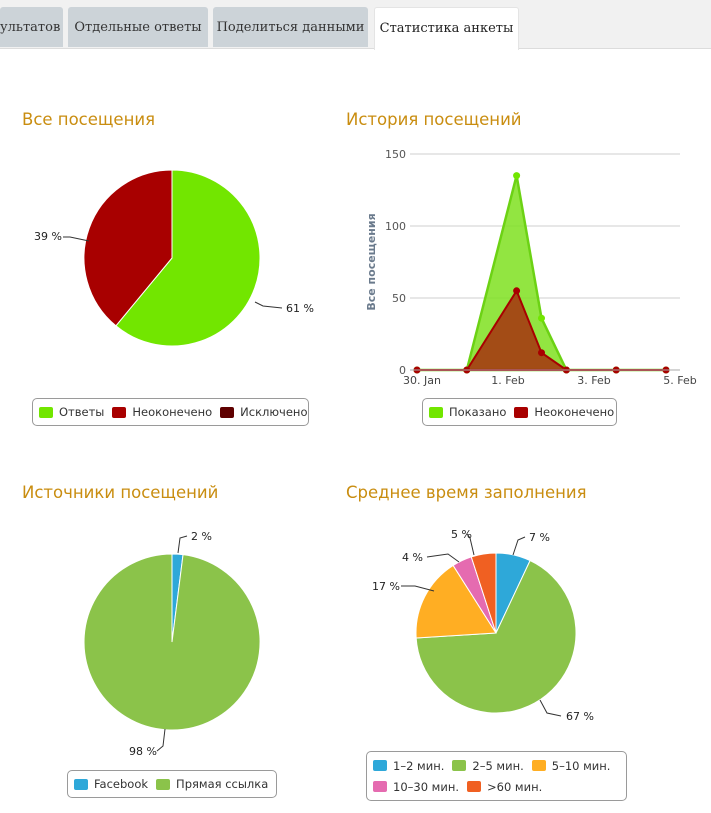  I want to click on x-tick-1-feb: 1. Feb, so click(507, 380).